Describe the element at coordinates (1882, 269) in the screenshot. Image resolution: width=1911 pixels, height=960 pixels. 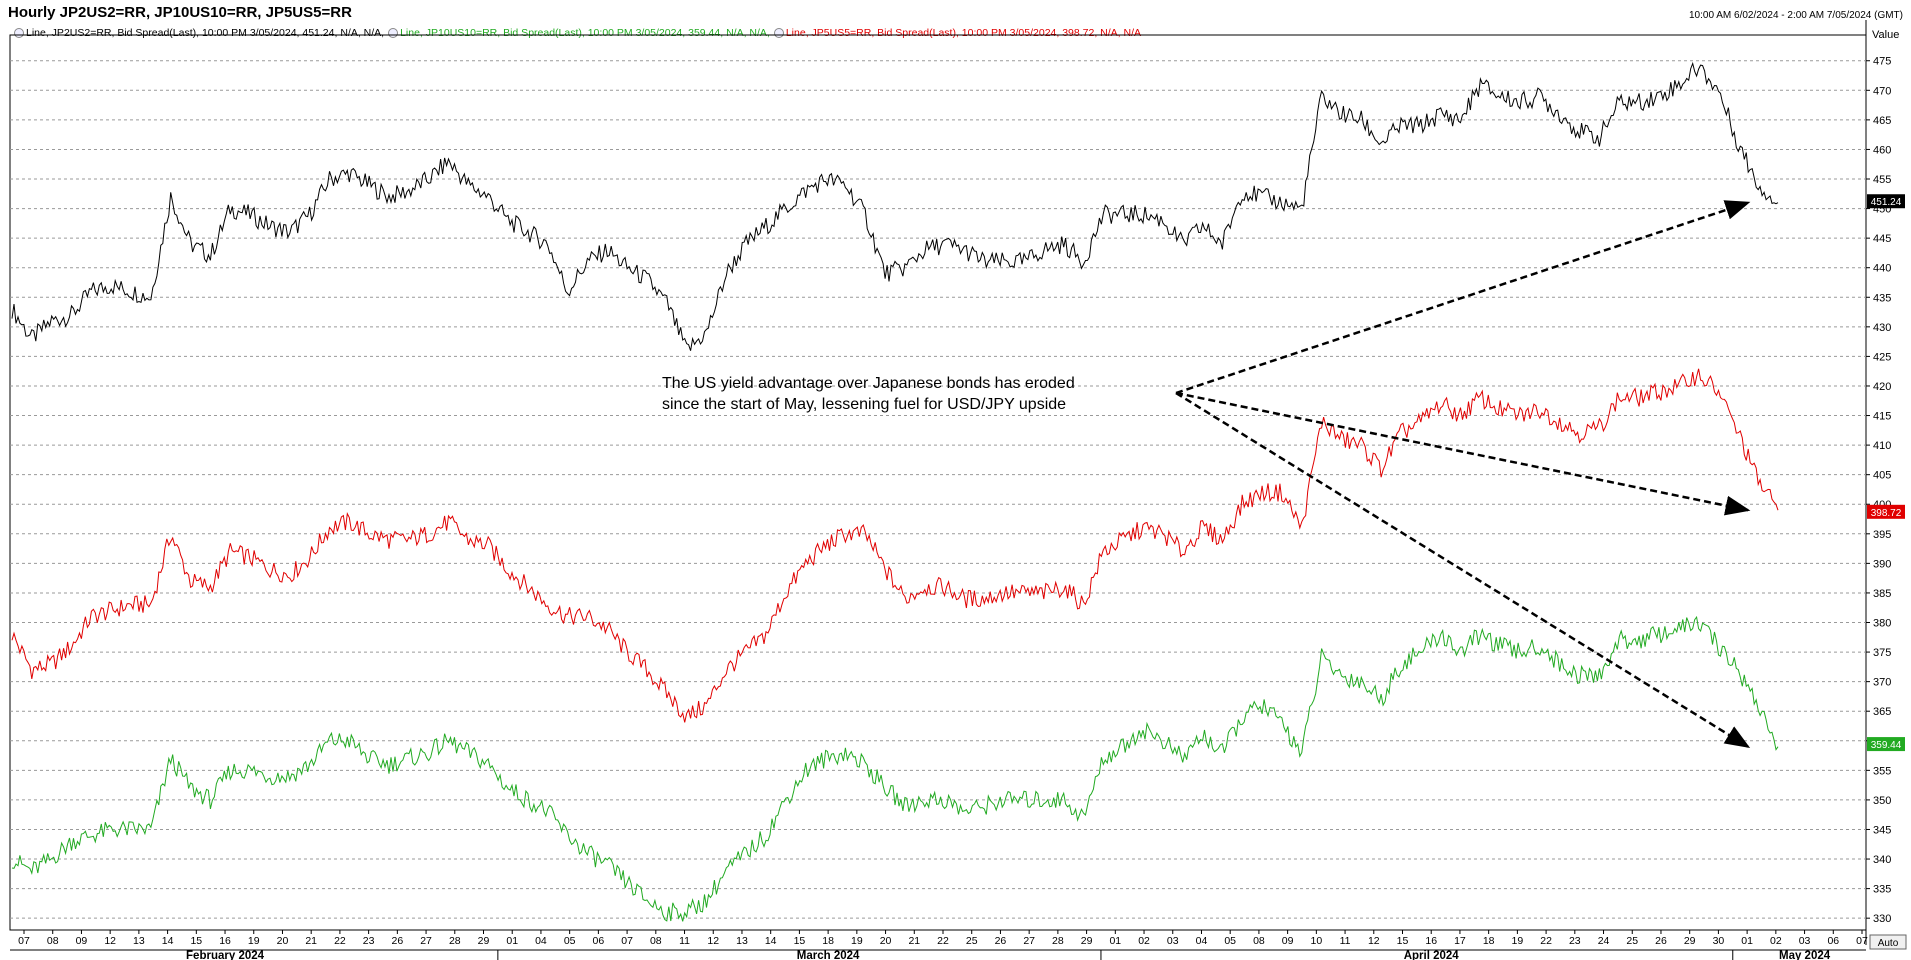
I see `y-tick-label: 440` at that location.